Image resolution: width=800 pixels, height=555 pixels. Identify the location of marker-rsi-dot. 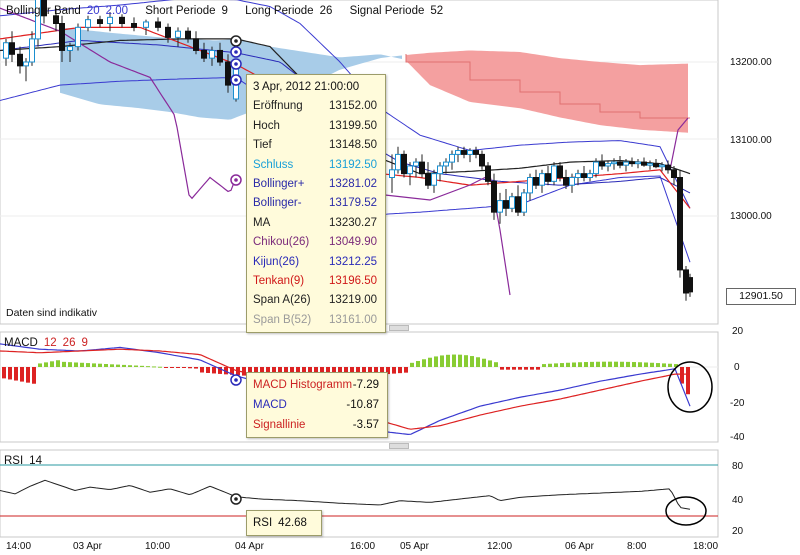
(236, 499).